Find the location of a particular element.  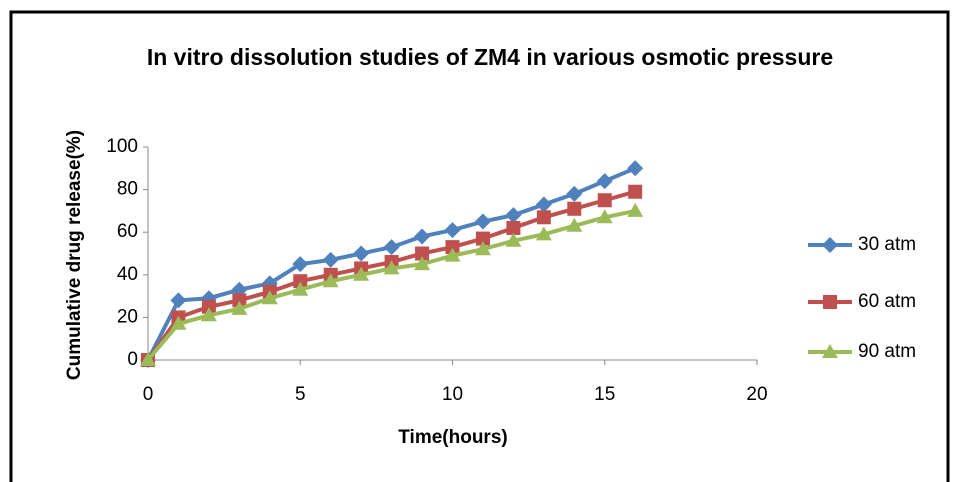

y-axis-label: Cumulative drug release(%) is located at coordinates (74, 255).